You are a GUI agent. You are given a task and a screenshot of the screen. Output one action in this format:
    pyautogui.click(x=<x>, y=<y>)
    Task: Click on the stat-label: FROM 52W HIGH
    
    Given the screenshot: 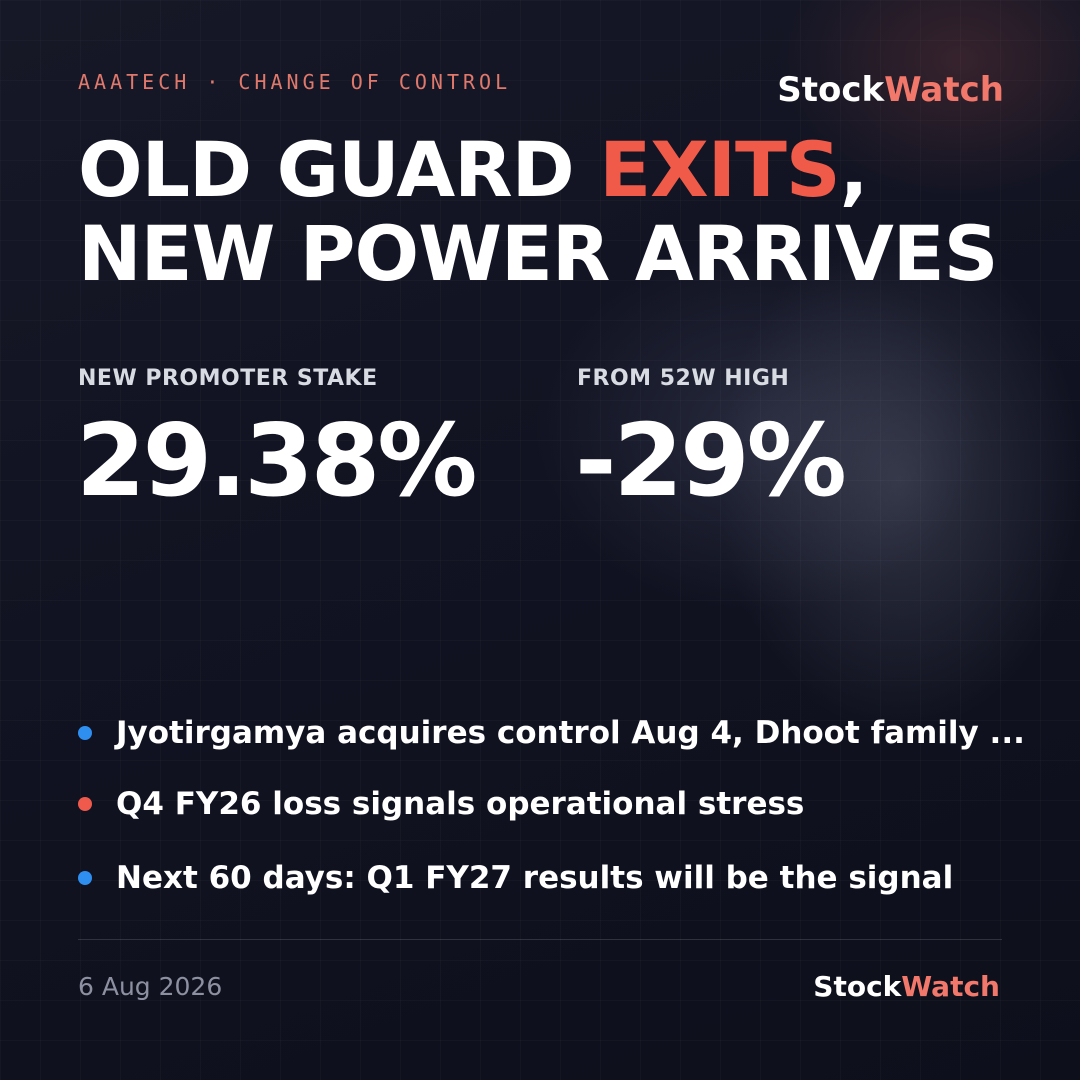 What is the action you would take?
    pyautogui.click(x=683, y=378)
    